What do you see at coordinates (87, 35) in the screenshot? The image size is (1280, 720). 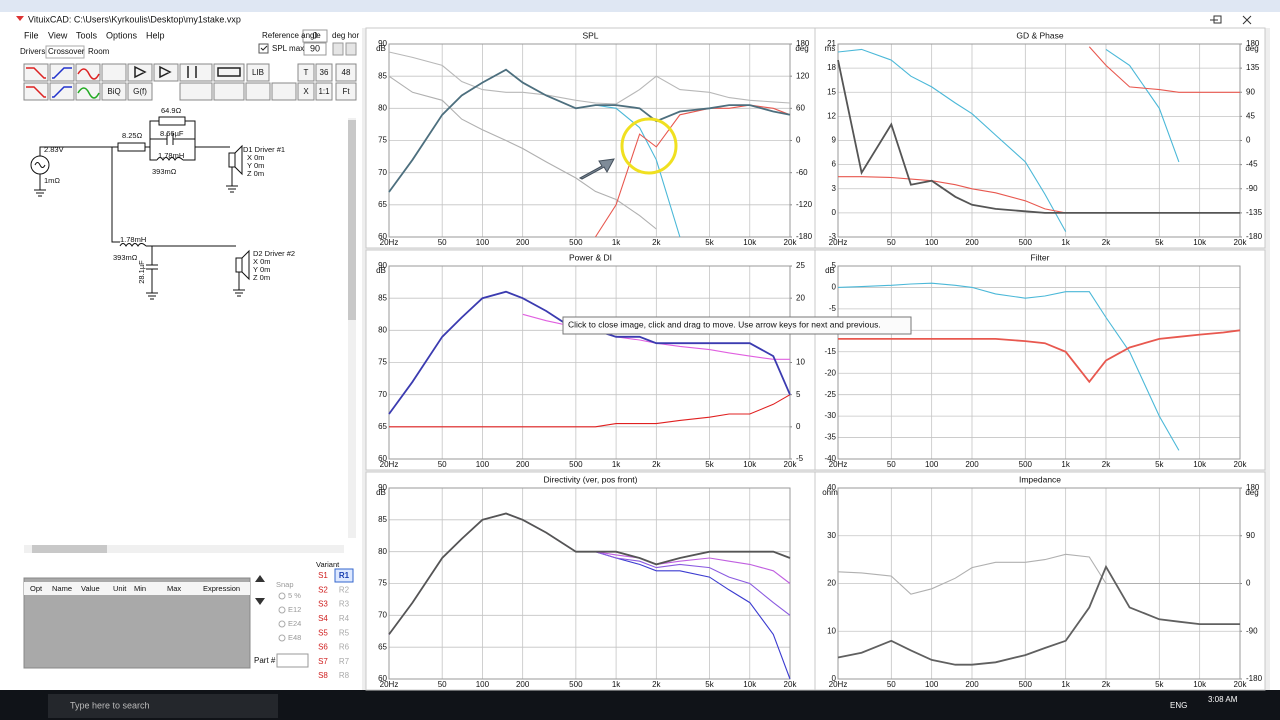 I see `menu-item: Tools` at bounding box center [87, 35].